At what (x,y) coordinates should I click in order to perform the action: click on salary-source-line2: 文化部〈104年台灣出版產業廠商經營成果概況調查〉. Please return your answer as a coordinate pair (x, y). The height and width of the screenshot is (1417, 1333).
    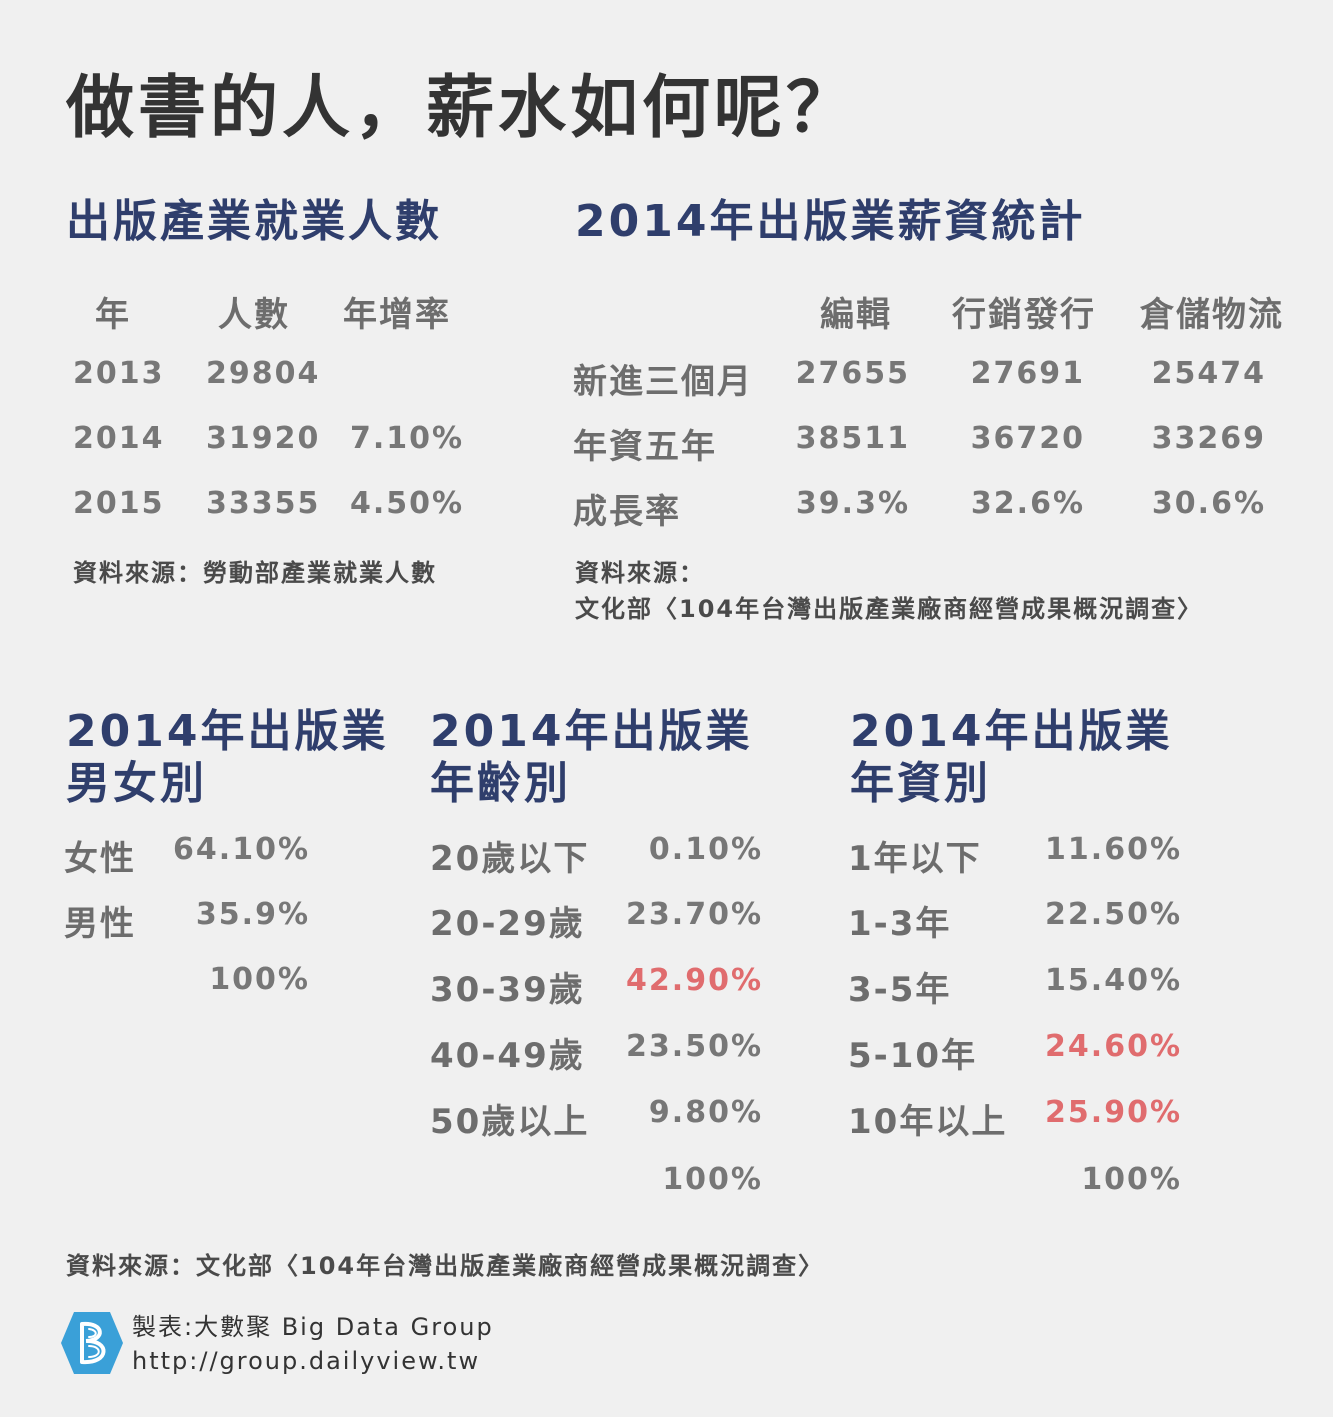
    Looking at the image, I should click on (889, 609).